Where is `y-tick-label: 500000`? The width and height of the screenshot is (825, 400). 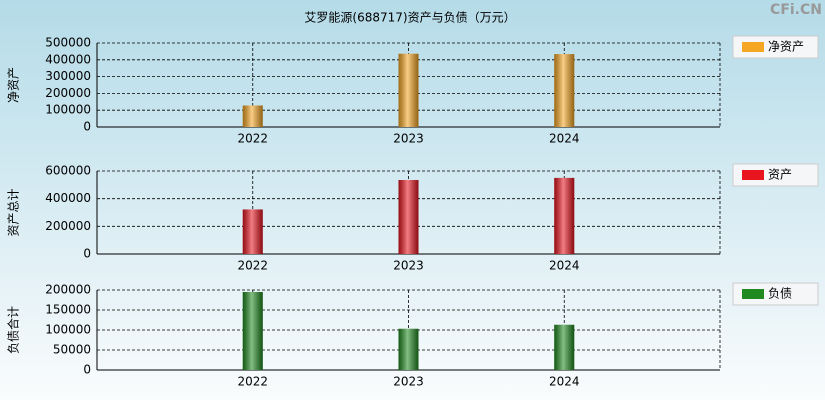
y-tick-label: 500000 is located at coordinates (68, 43).